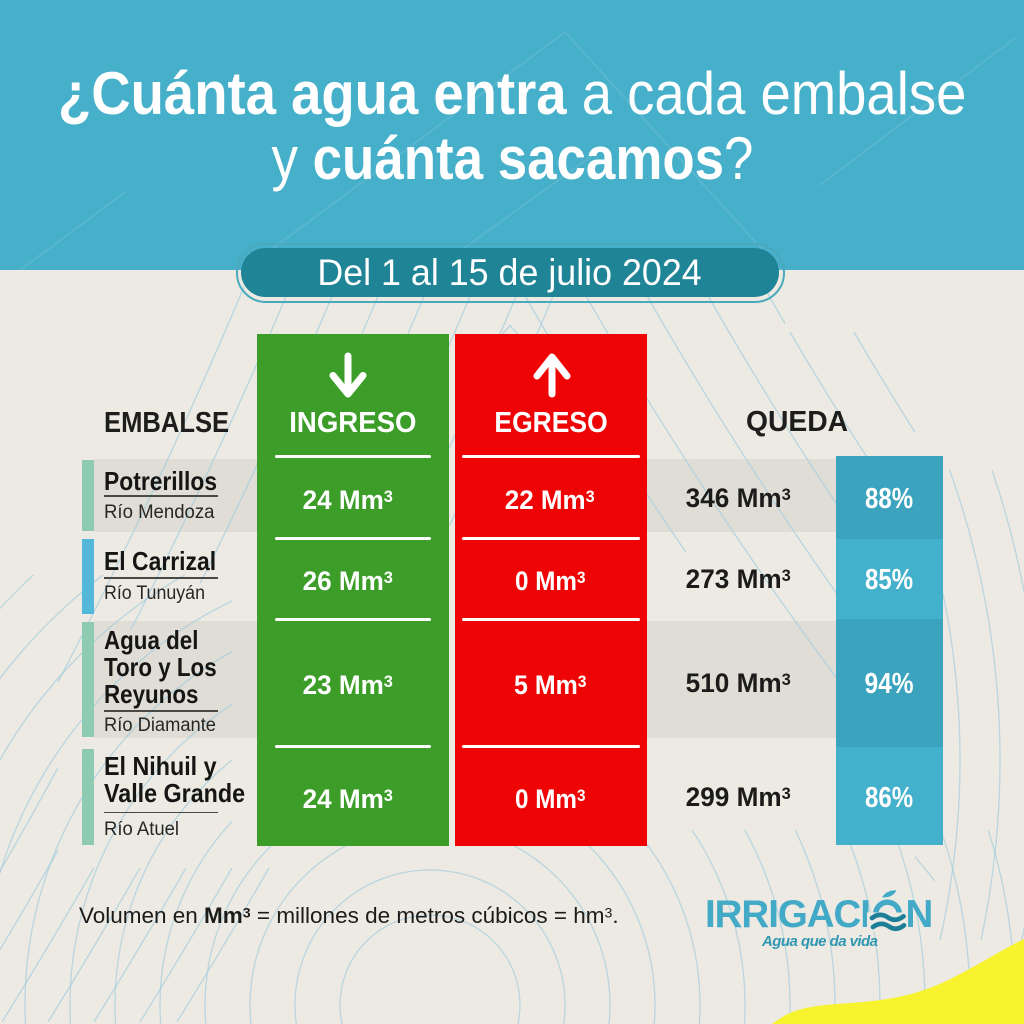 This screenshot has width=1024, height=1024. Describe the element at coordinates (819, 941) in the screenshot. I see `svg-text: Agua que da vida` at that location.